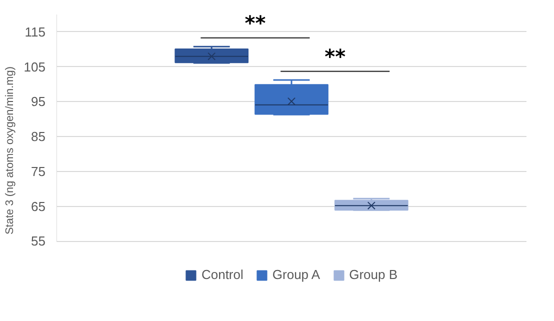 This screenshot has height=321, width=554. Describe the element at coordinates (38, 206) in the screenshot. I see `y-tick-label: 65` at that location.